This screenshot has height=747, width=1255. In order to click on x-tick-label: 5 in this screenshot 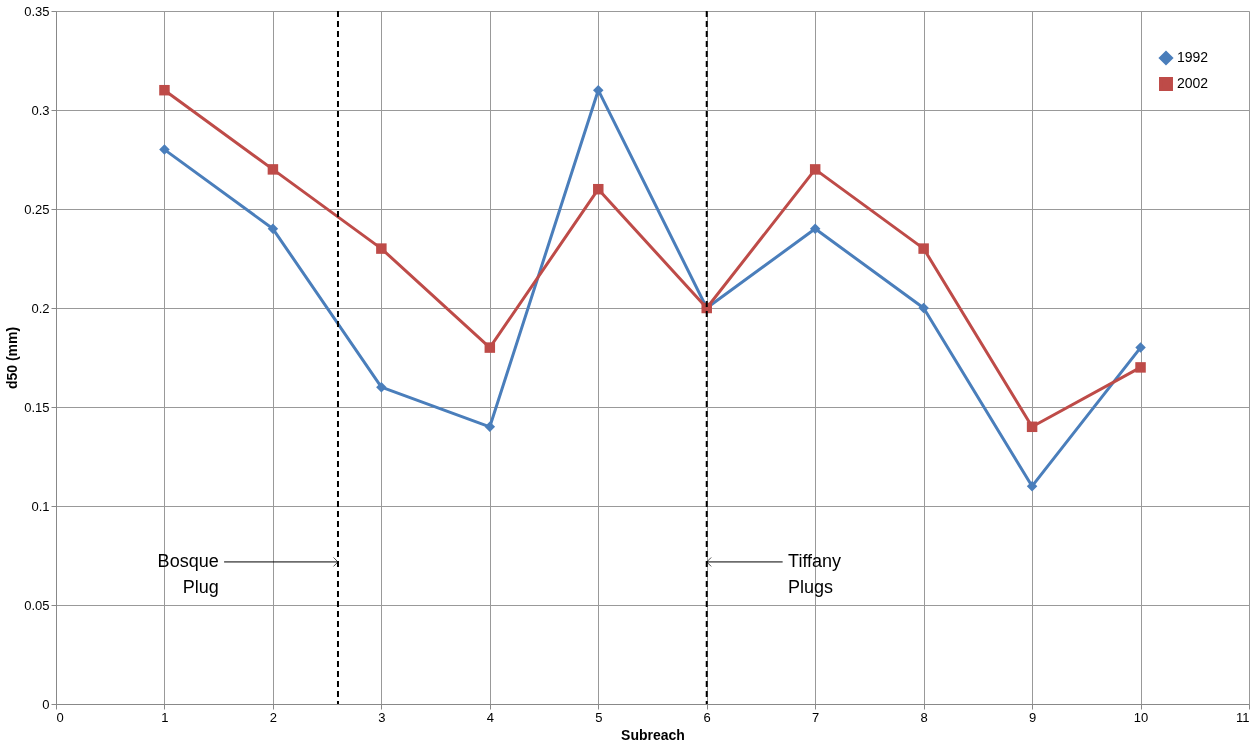, I will do `click(599, 717)`.